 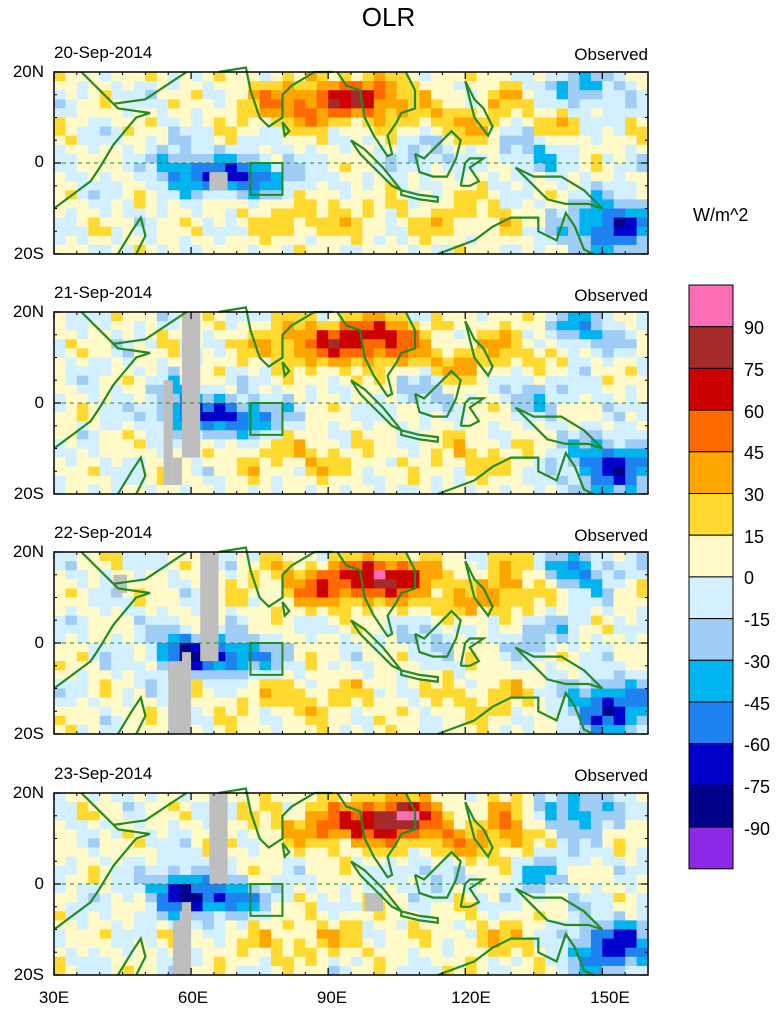 What do you see at coordinates (376, 645) in the screenshot?
I see `coastline` at bounding box center [376, 645].